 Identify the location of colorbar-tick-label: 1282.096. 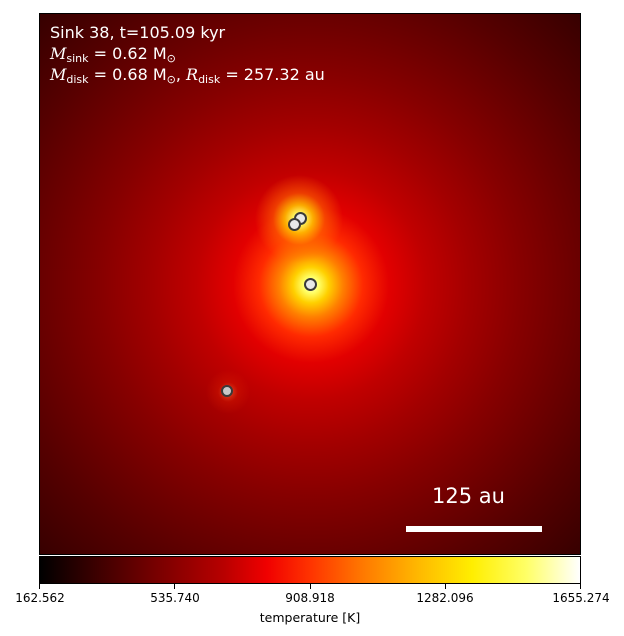
(445, 598).